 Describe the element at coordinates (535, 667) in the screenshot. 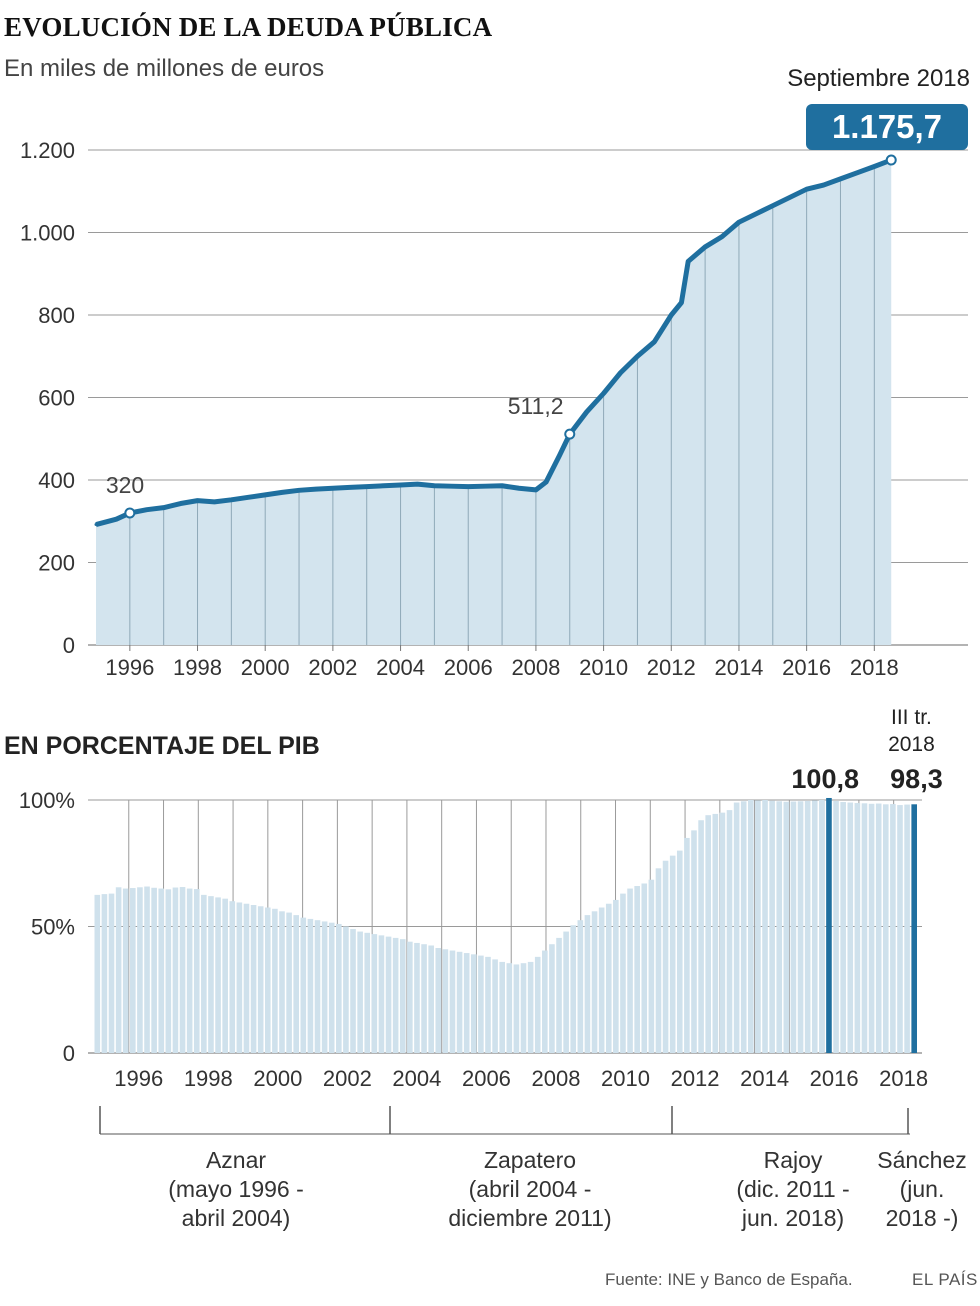

I see `x-tick-label: 2008` at that location.